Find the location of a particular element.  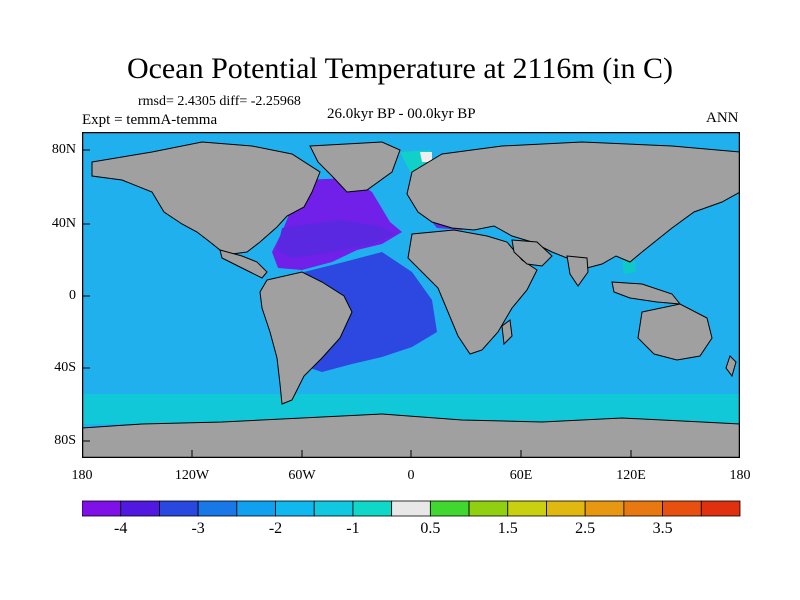

lat-tick-label: 0 is located at coordinates (72, 295).